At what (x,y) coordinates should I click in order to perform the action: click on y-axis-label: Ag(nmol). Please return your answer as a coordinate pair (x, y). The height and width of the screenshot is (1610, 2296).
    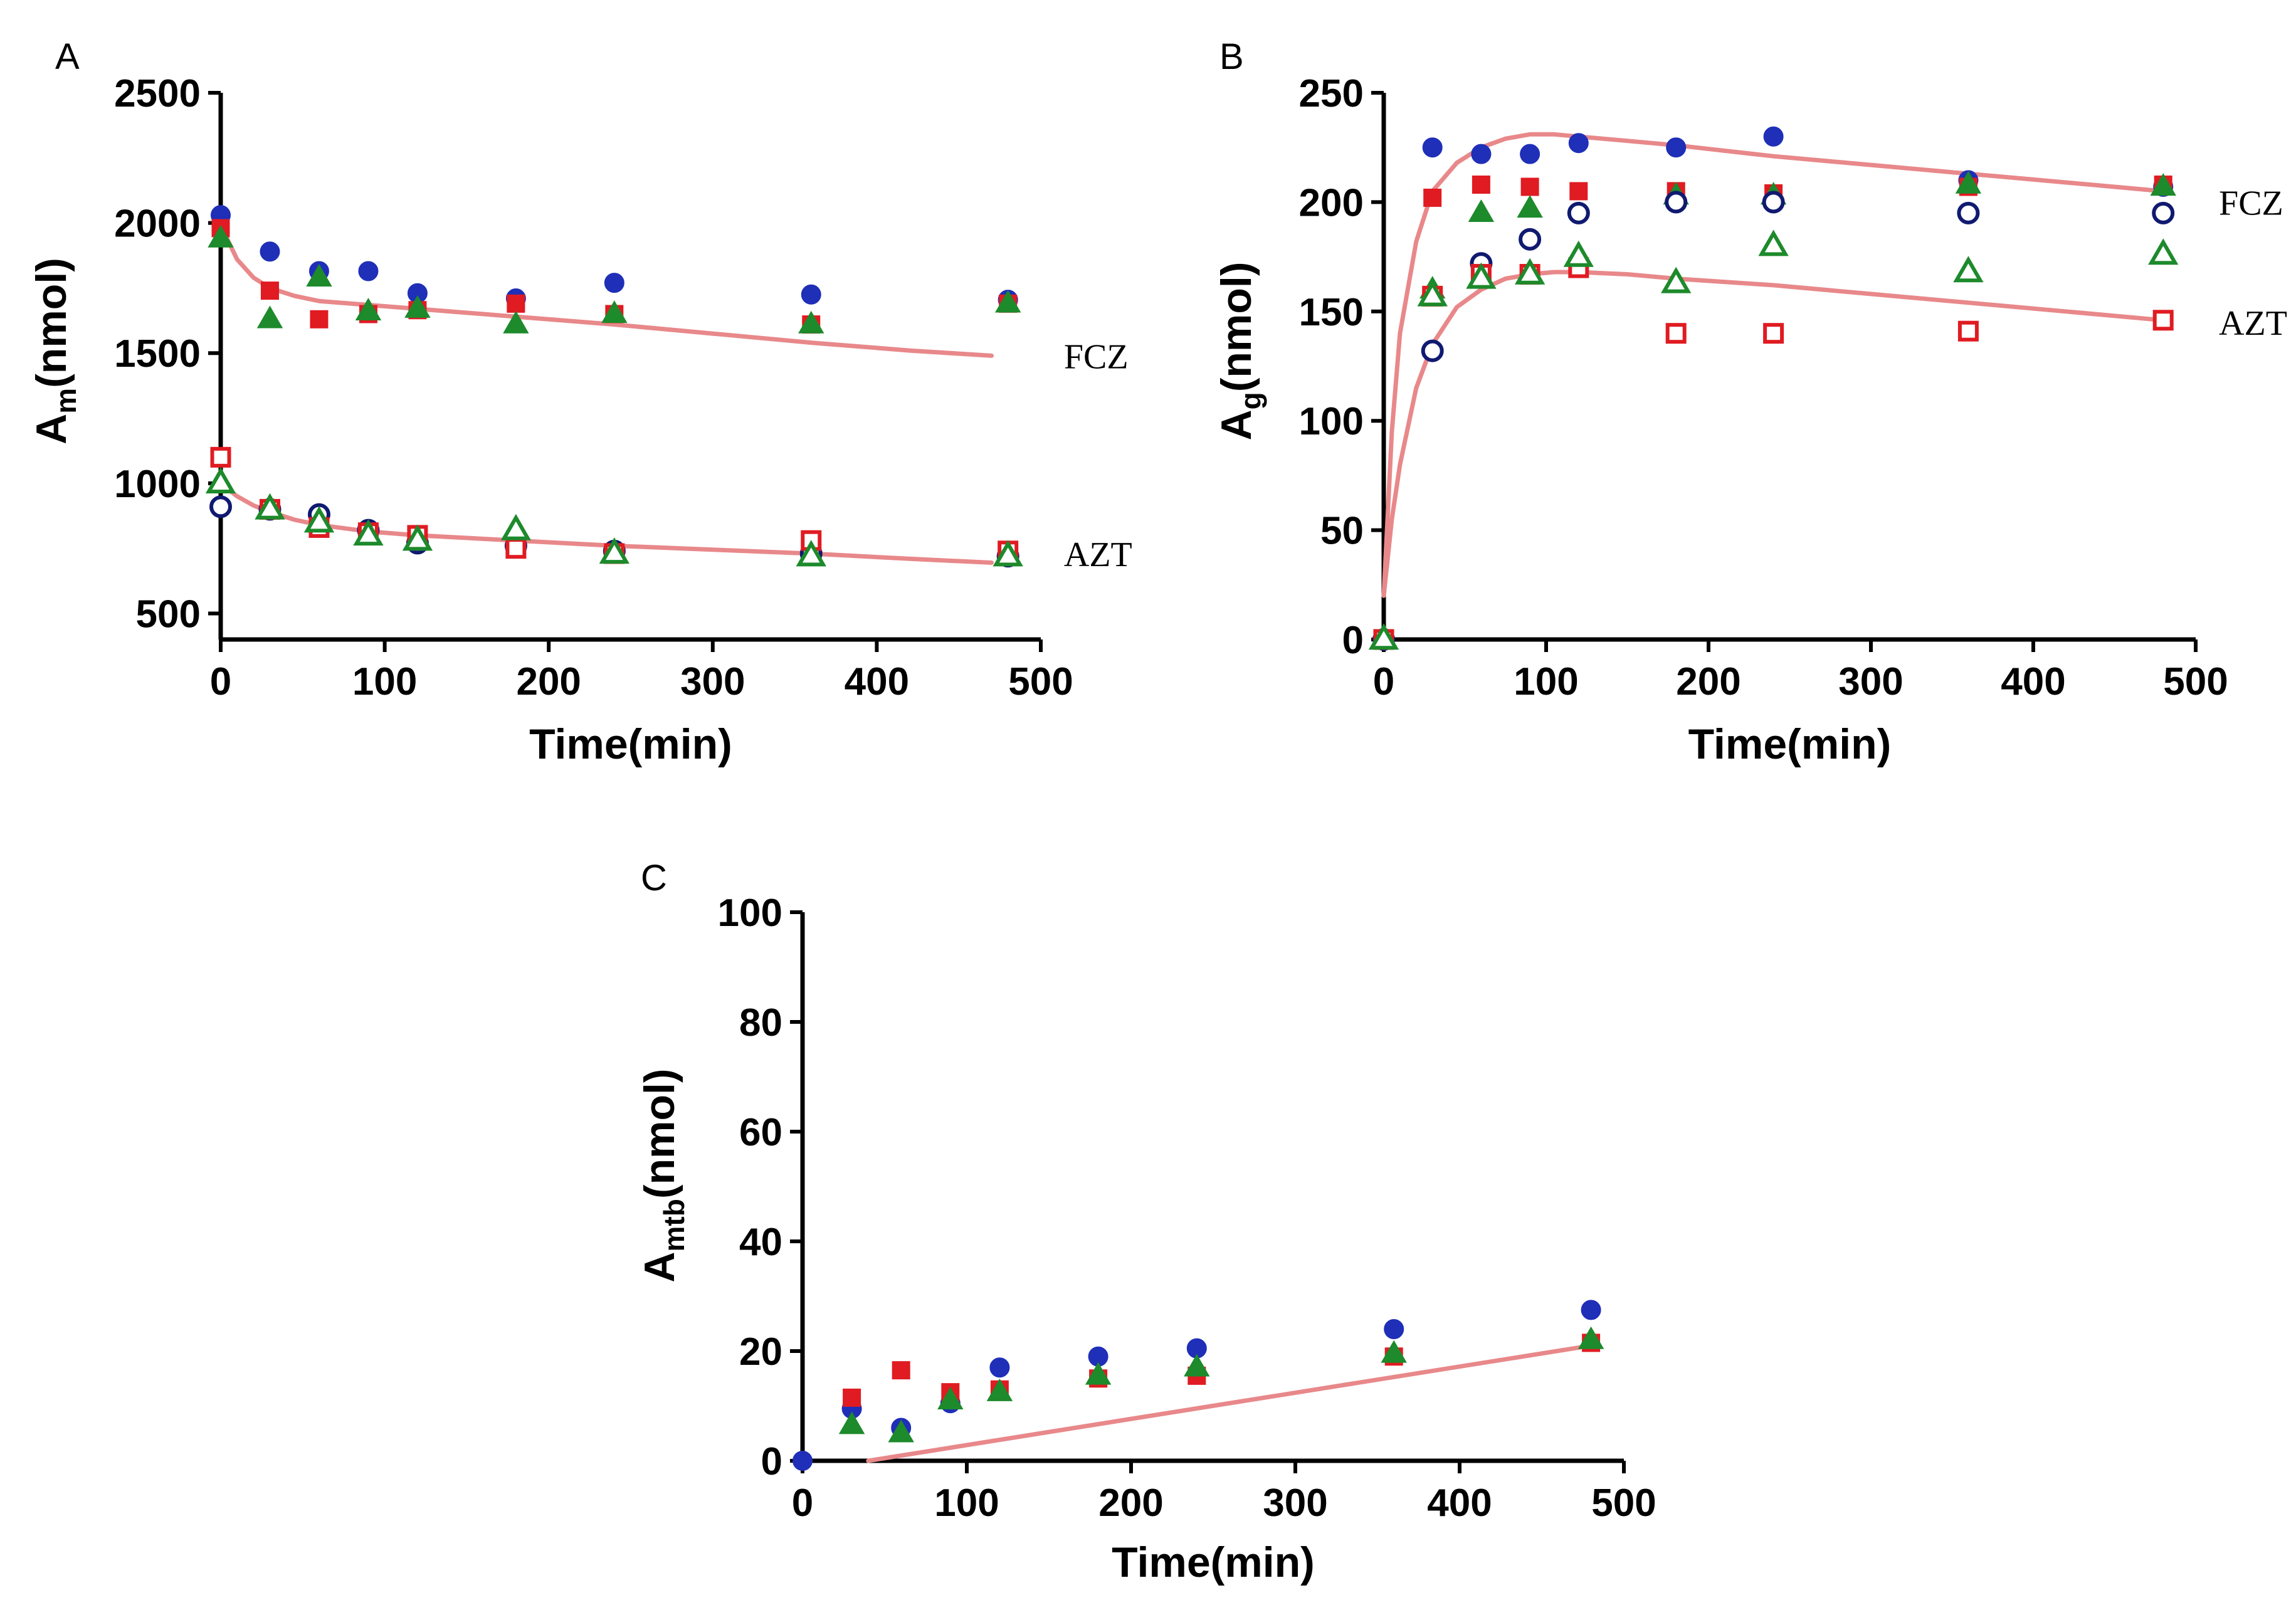
    Looking at the image, I should click on (1240, 352).